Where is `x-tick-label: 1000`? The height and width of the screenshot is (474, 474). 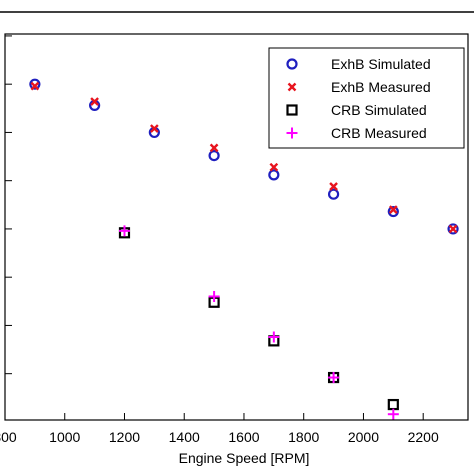
x-tick-label: 1000 is located at coordinates (64, 437).